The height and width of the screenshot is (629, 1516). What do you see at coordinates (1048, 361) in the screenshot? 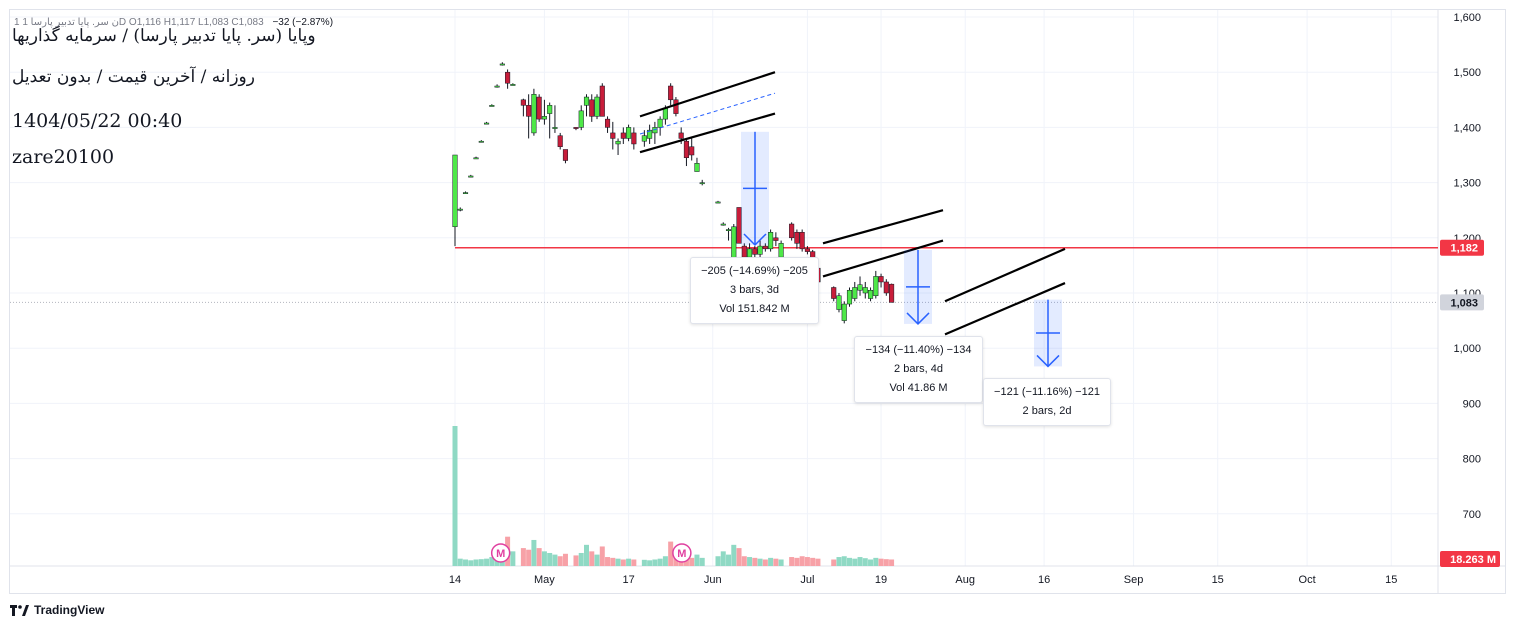
I see `measure-arrowhead` at bounding box center [1048, 361].